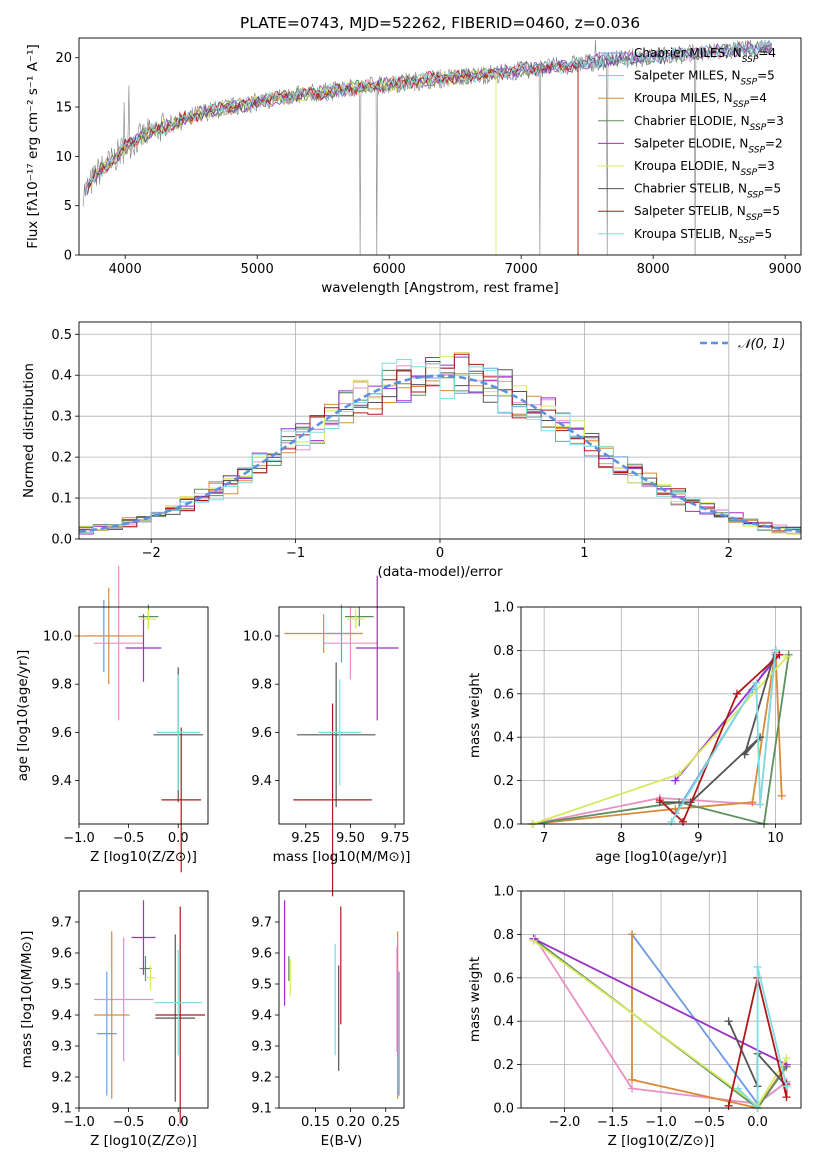  Describe the element at coordinates (544, 838) in the screenshot. I see `x-tick-label: 7` at that location.